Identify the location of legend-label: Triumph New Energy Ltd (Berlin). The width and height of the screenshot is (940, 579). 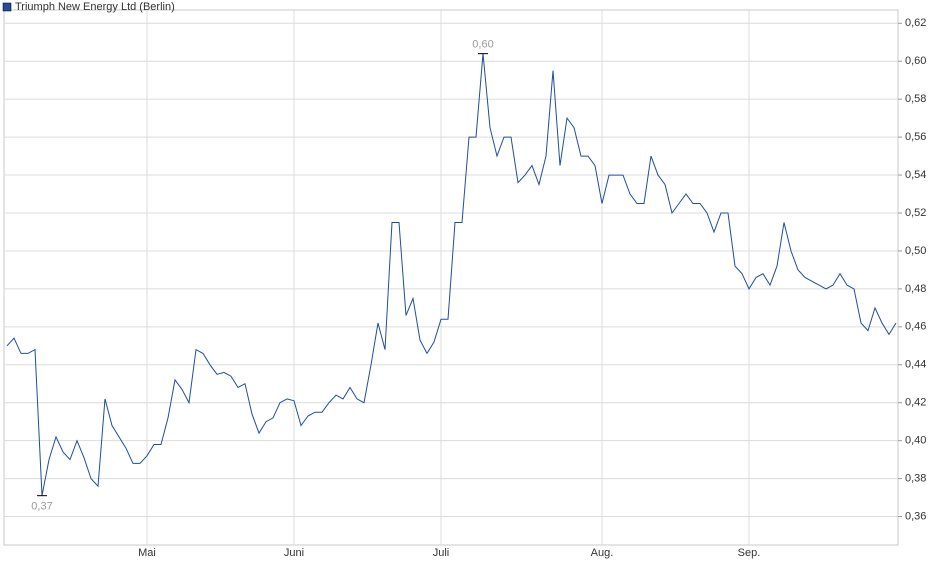
(95, 7).